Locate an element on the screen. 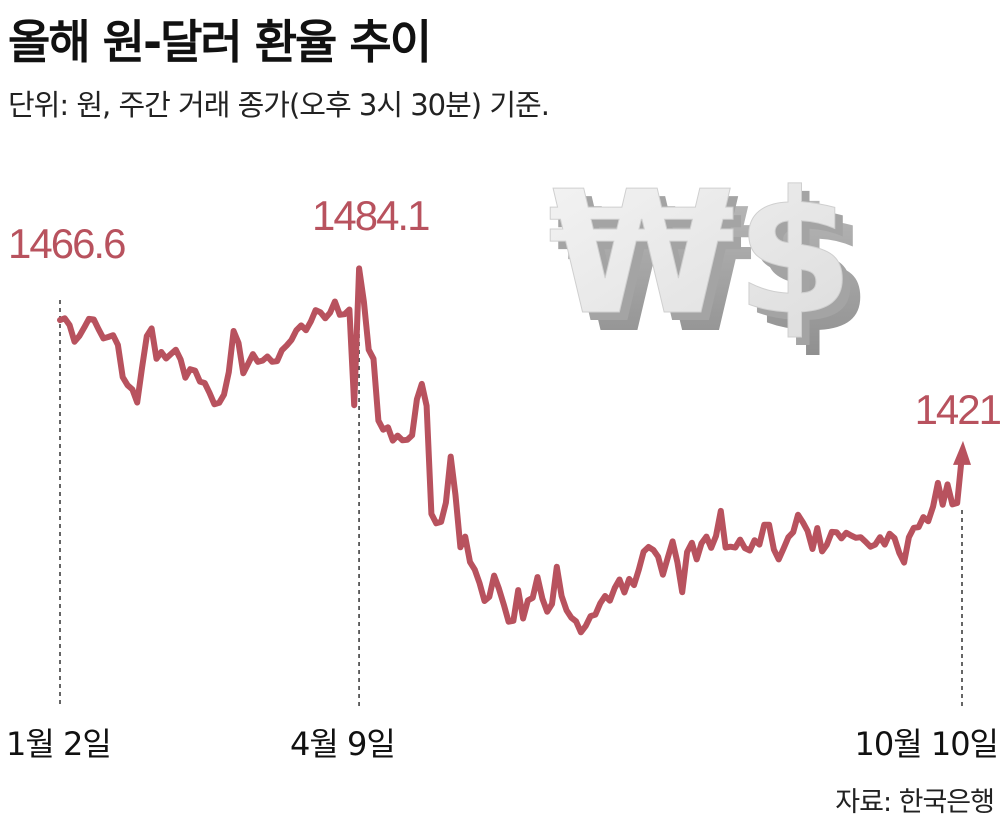 This screenshot has width=1008, height=825. value-label: 1466.6 is located at coordinates (66, 243).